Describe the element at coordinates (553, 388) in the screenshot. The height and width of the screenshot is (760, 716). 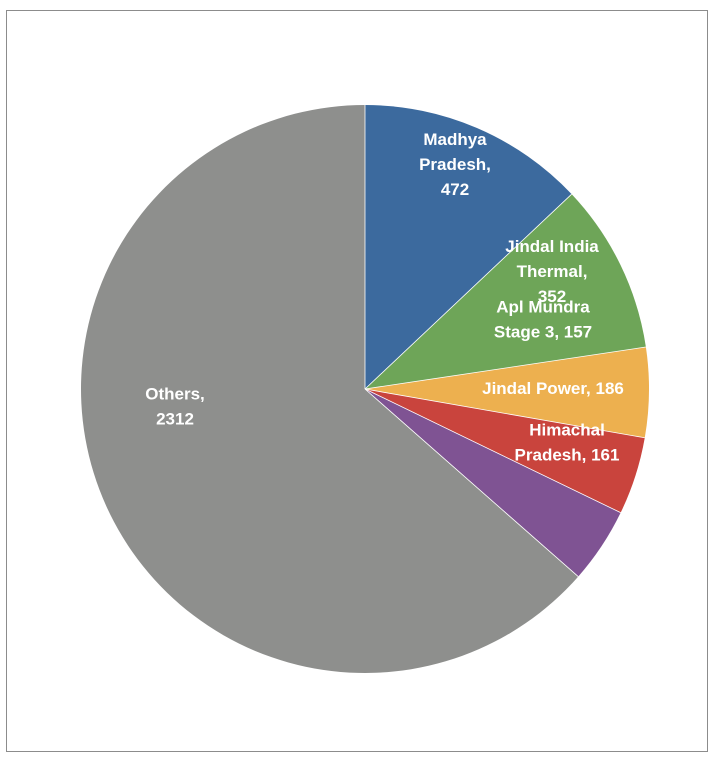
I see `slice-label-jindal-power: Jindal Power, 186` at that location.